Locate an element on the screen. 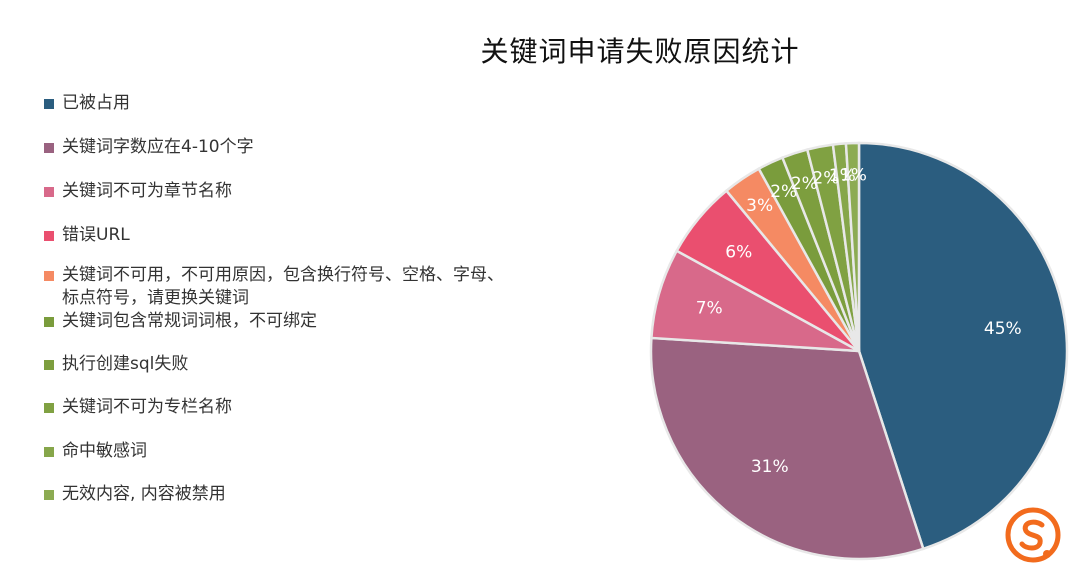 This screenshot has height=574, width=1080. legend-item: 关键词不可用，不可用原因，包含换行符号、空格、字母、 标点符号，请更换关键词 is located at coordinates (303, 287).